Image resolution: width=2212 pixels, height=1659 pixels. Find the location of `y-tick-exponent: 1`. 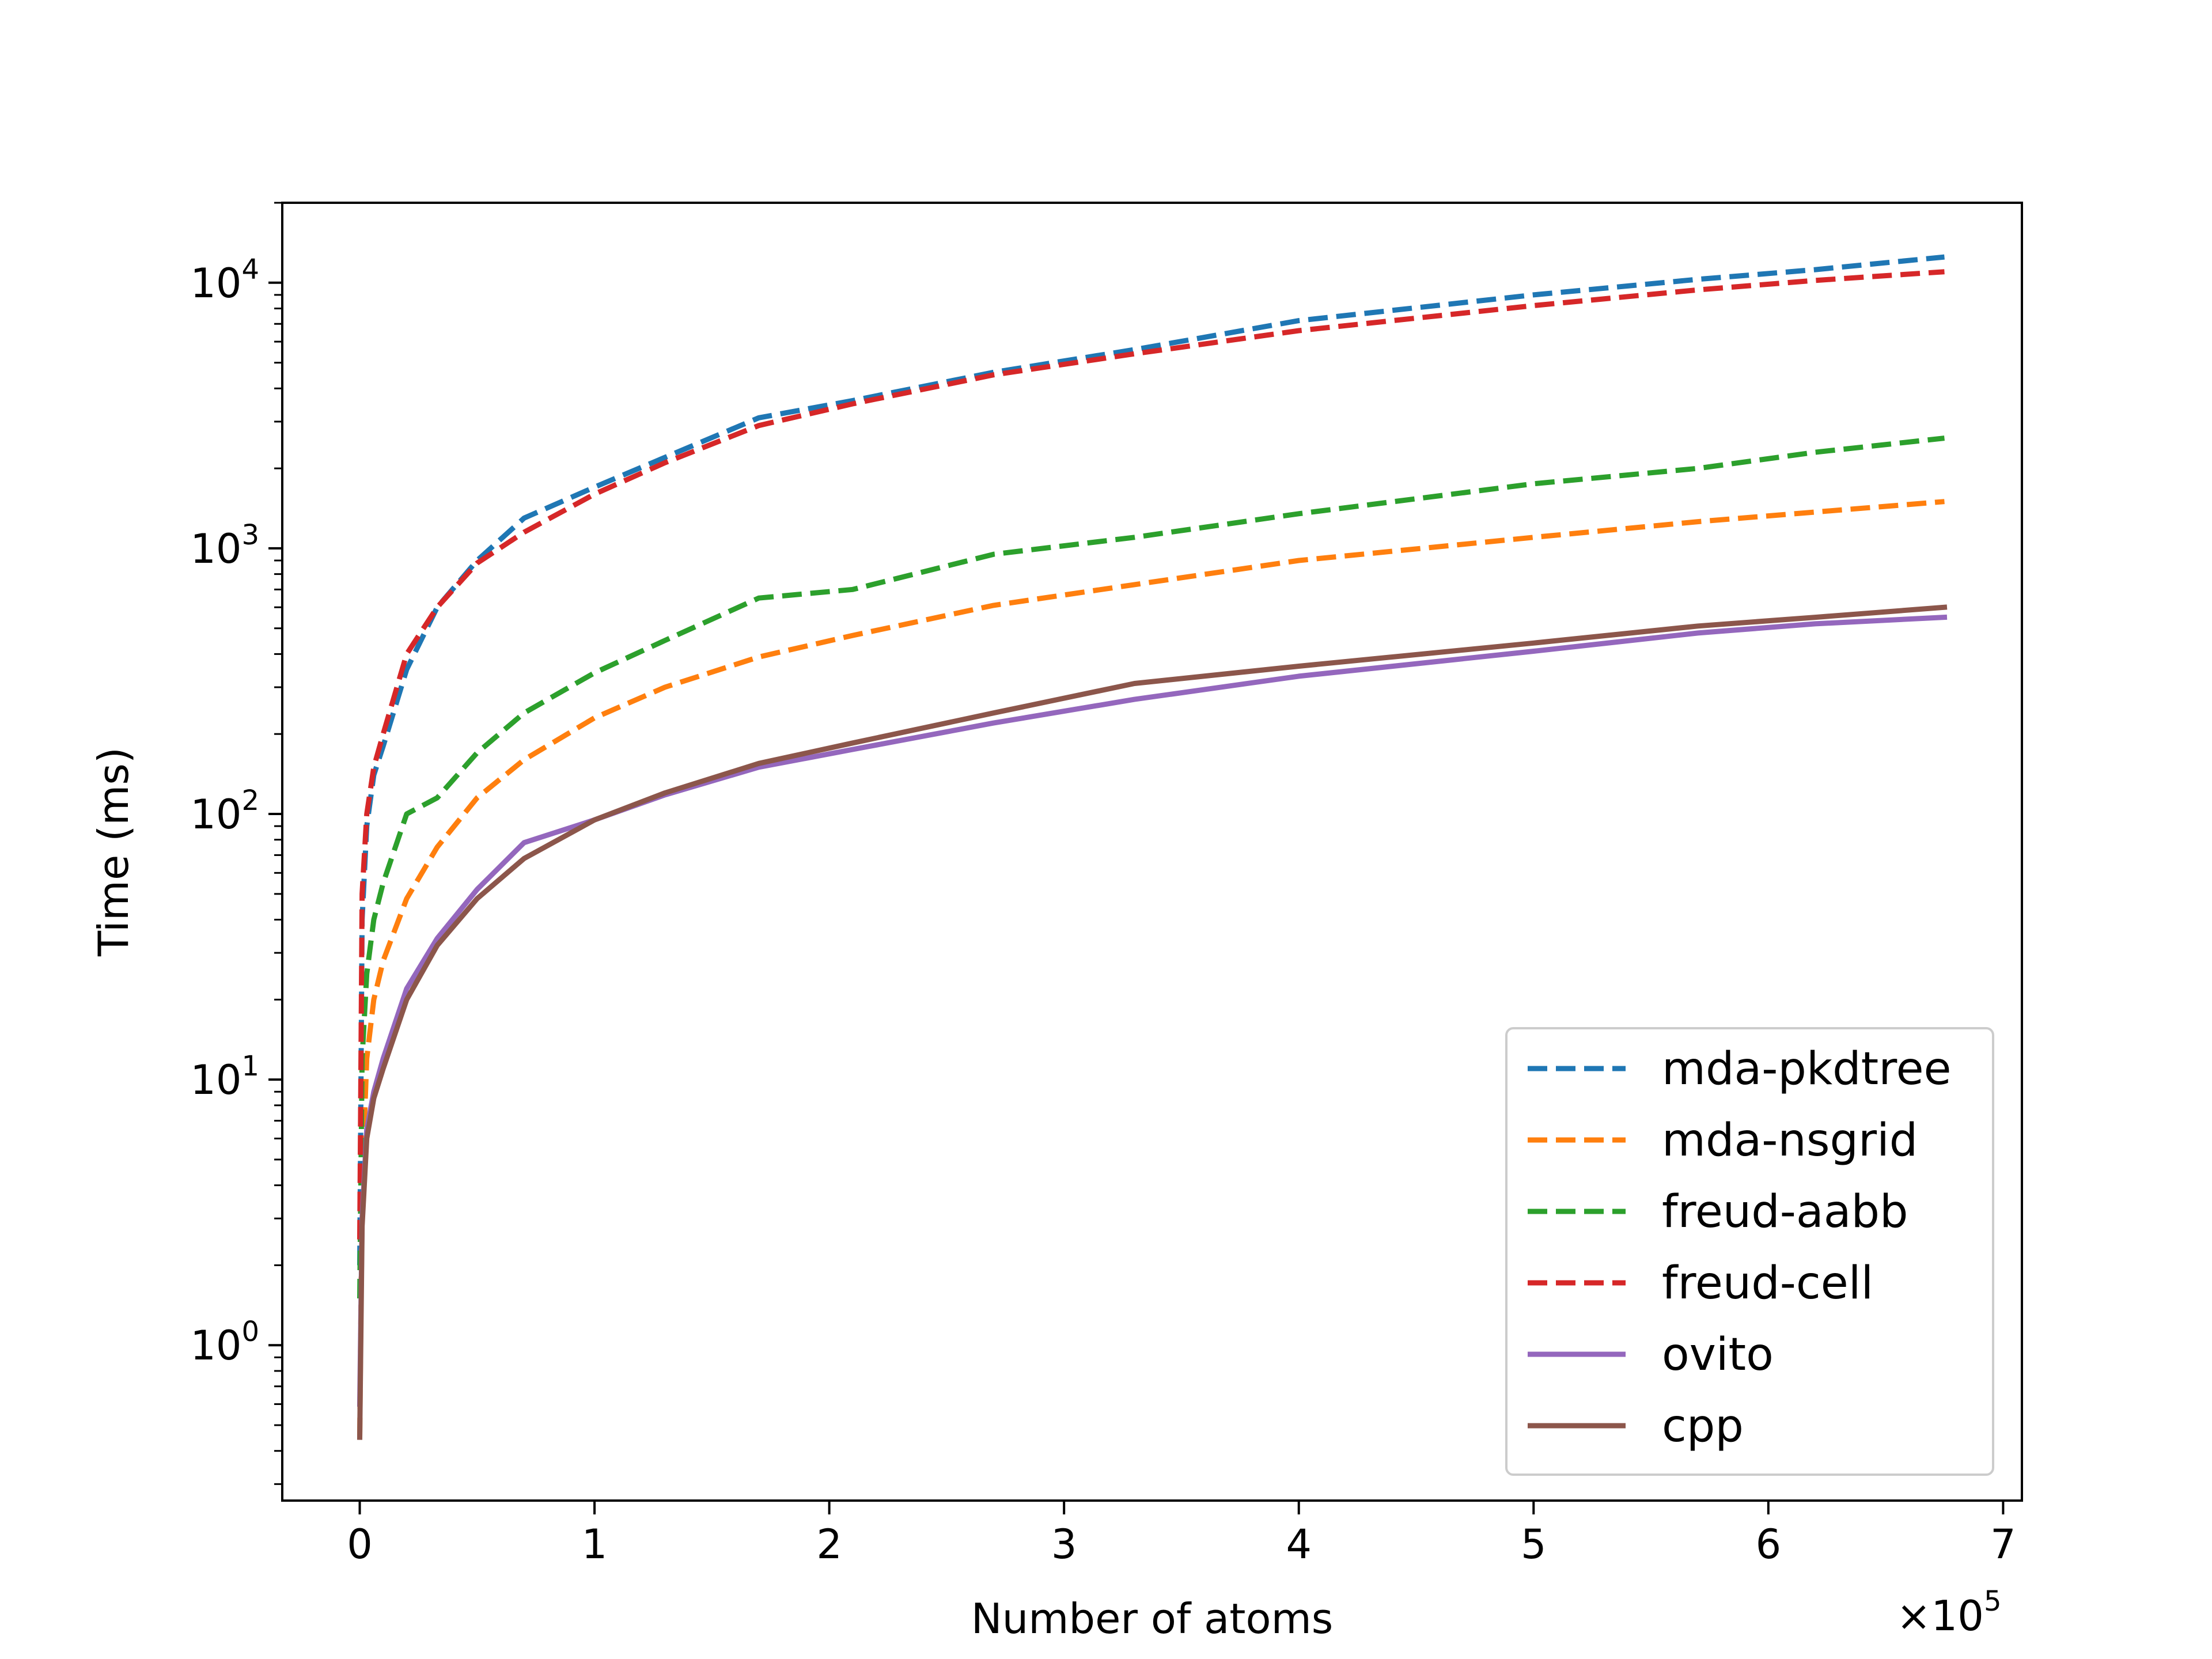

y-tick-exponent: 1 is located at coordinates (250, 1066).